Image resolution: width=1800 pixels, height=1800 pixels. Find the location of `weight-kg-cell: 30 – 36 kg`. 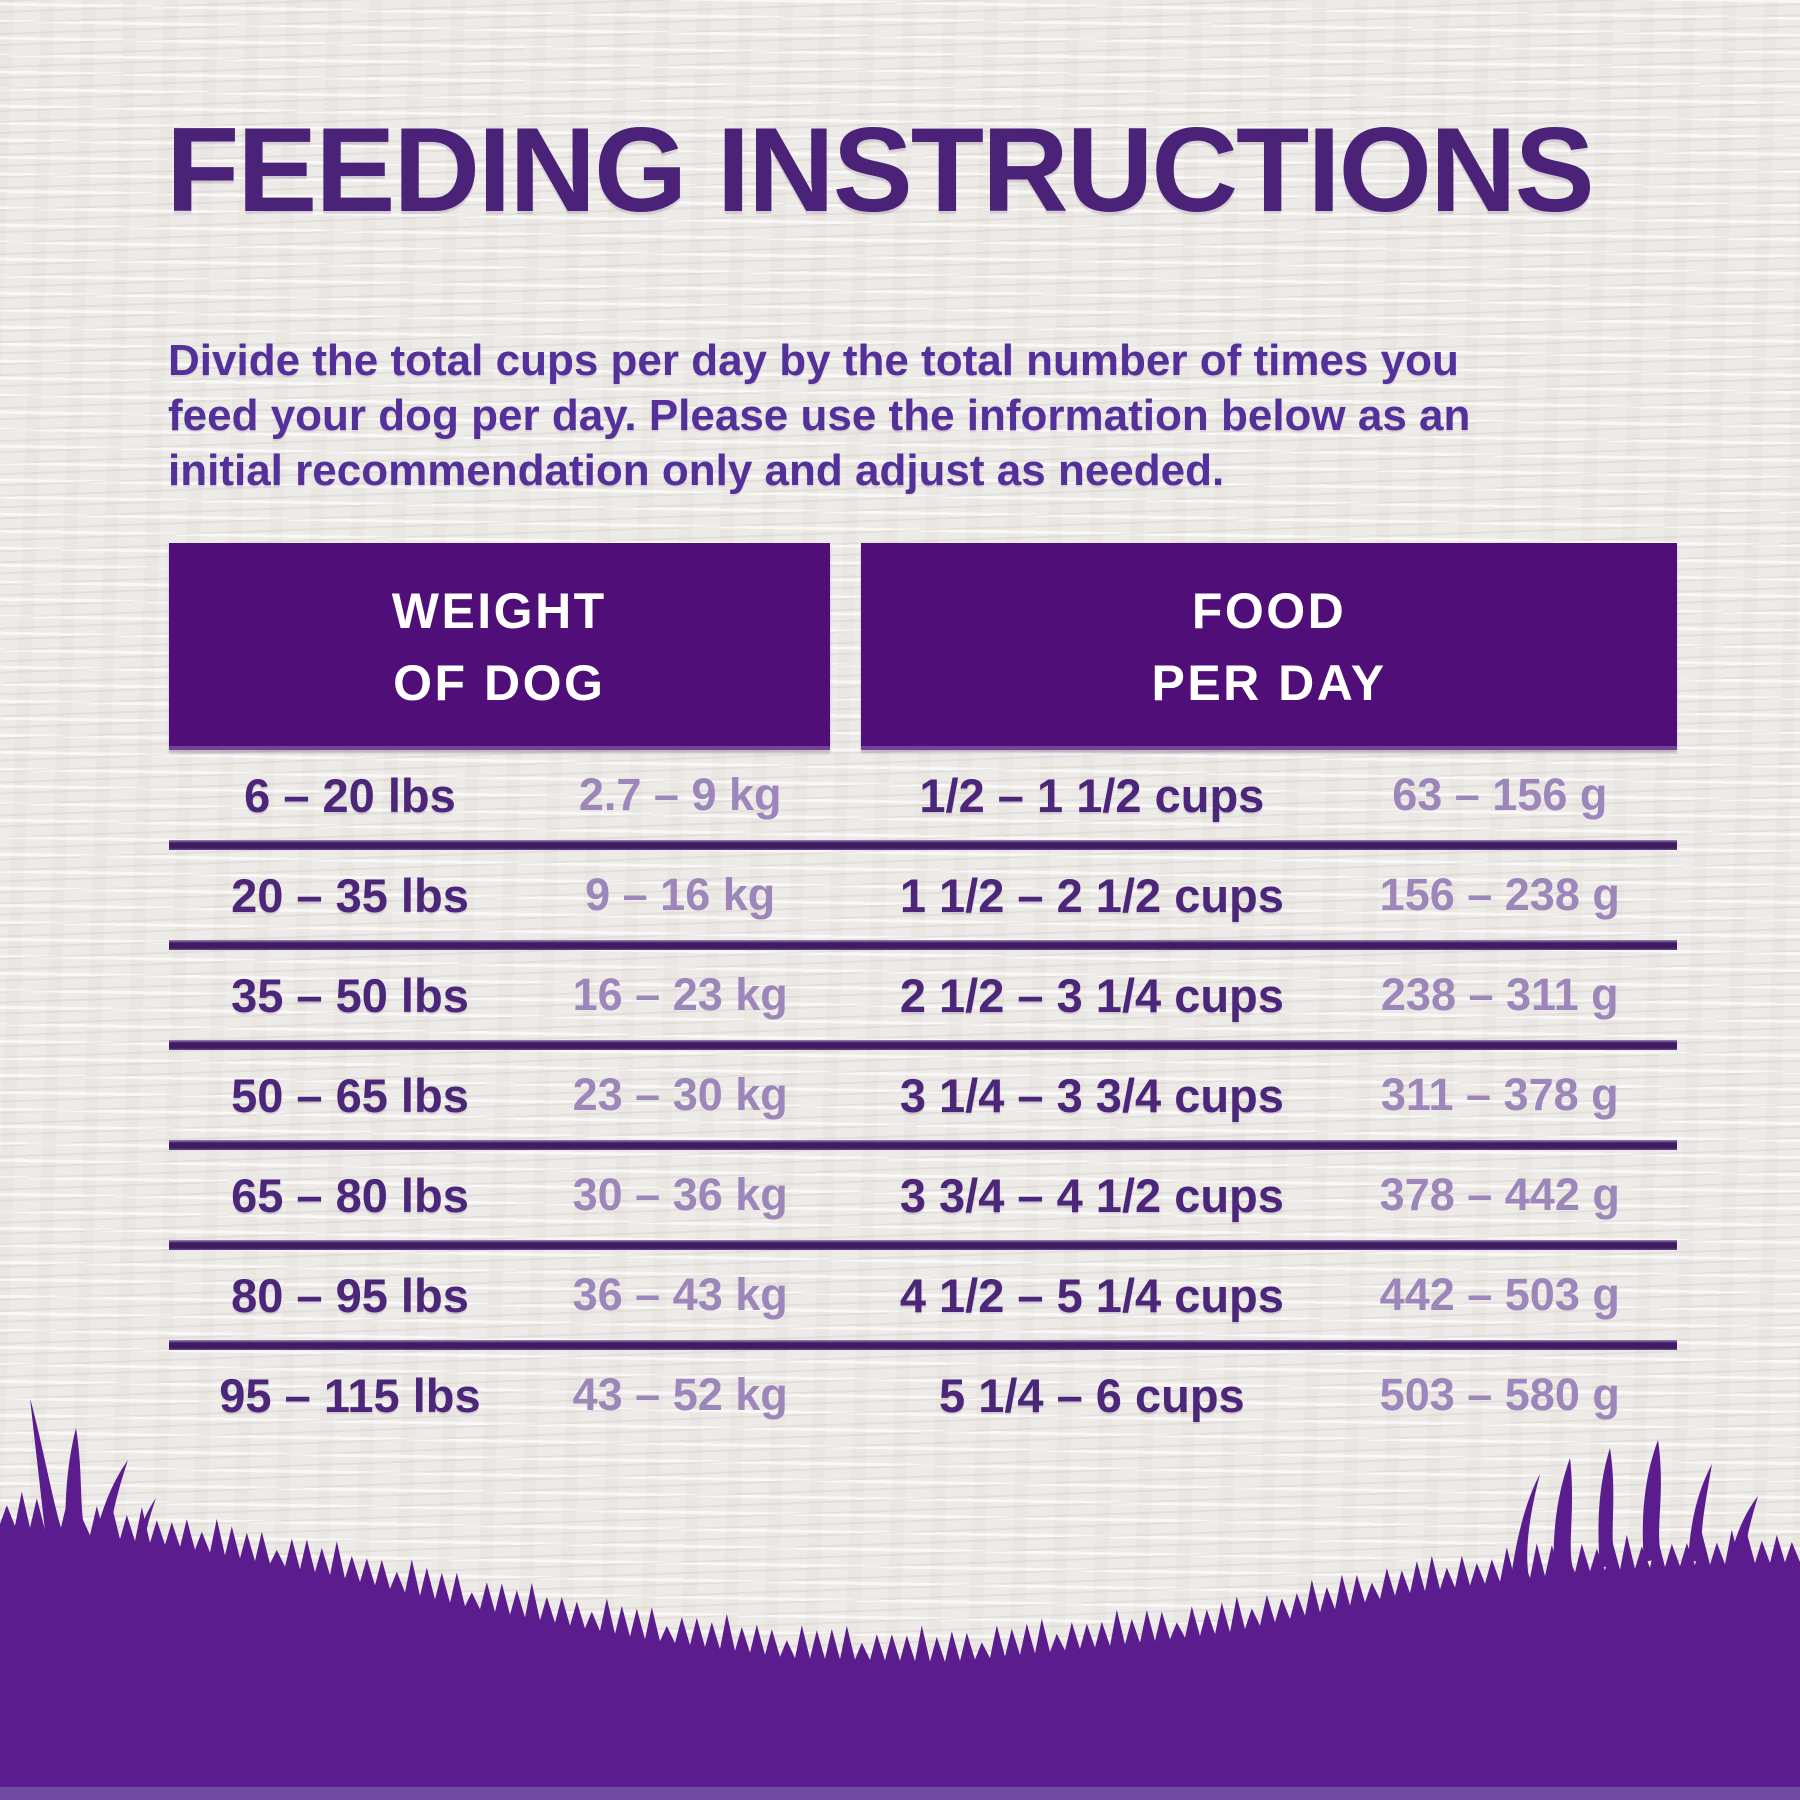

weight-kg-cell: 30 – 36 kg is located at coordinates (680, 1194).